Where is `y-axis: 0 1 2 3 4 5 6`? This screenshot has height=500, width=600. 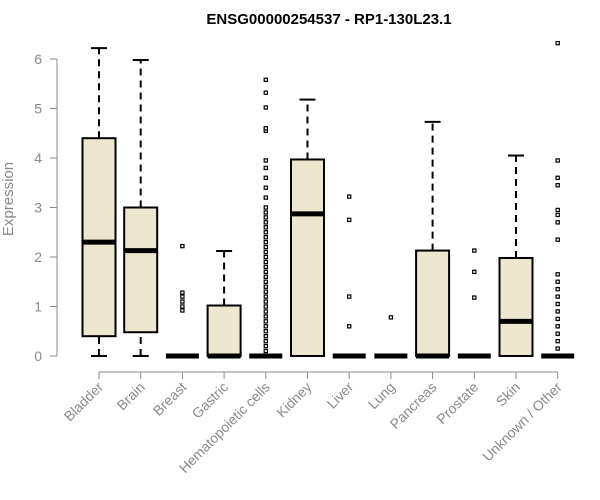 y-axis: 0 1 2 3 4 5 6 is located at coordinates (46, 207).